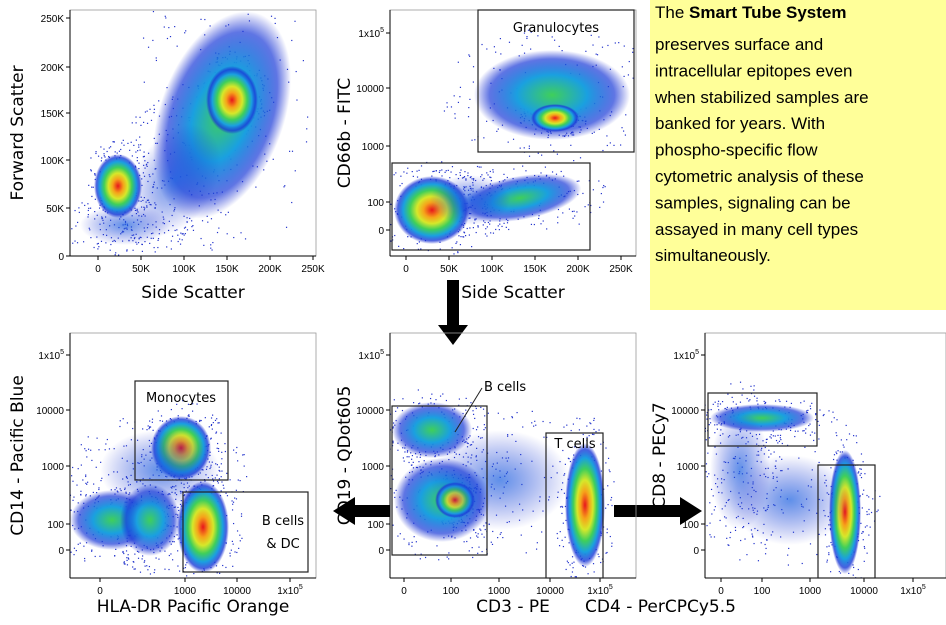  What do you see at coordinates (53, 114) in the screenshot?
I see `tick-label: 150K` at bounding box center [53, 114].